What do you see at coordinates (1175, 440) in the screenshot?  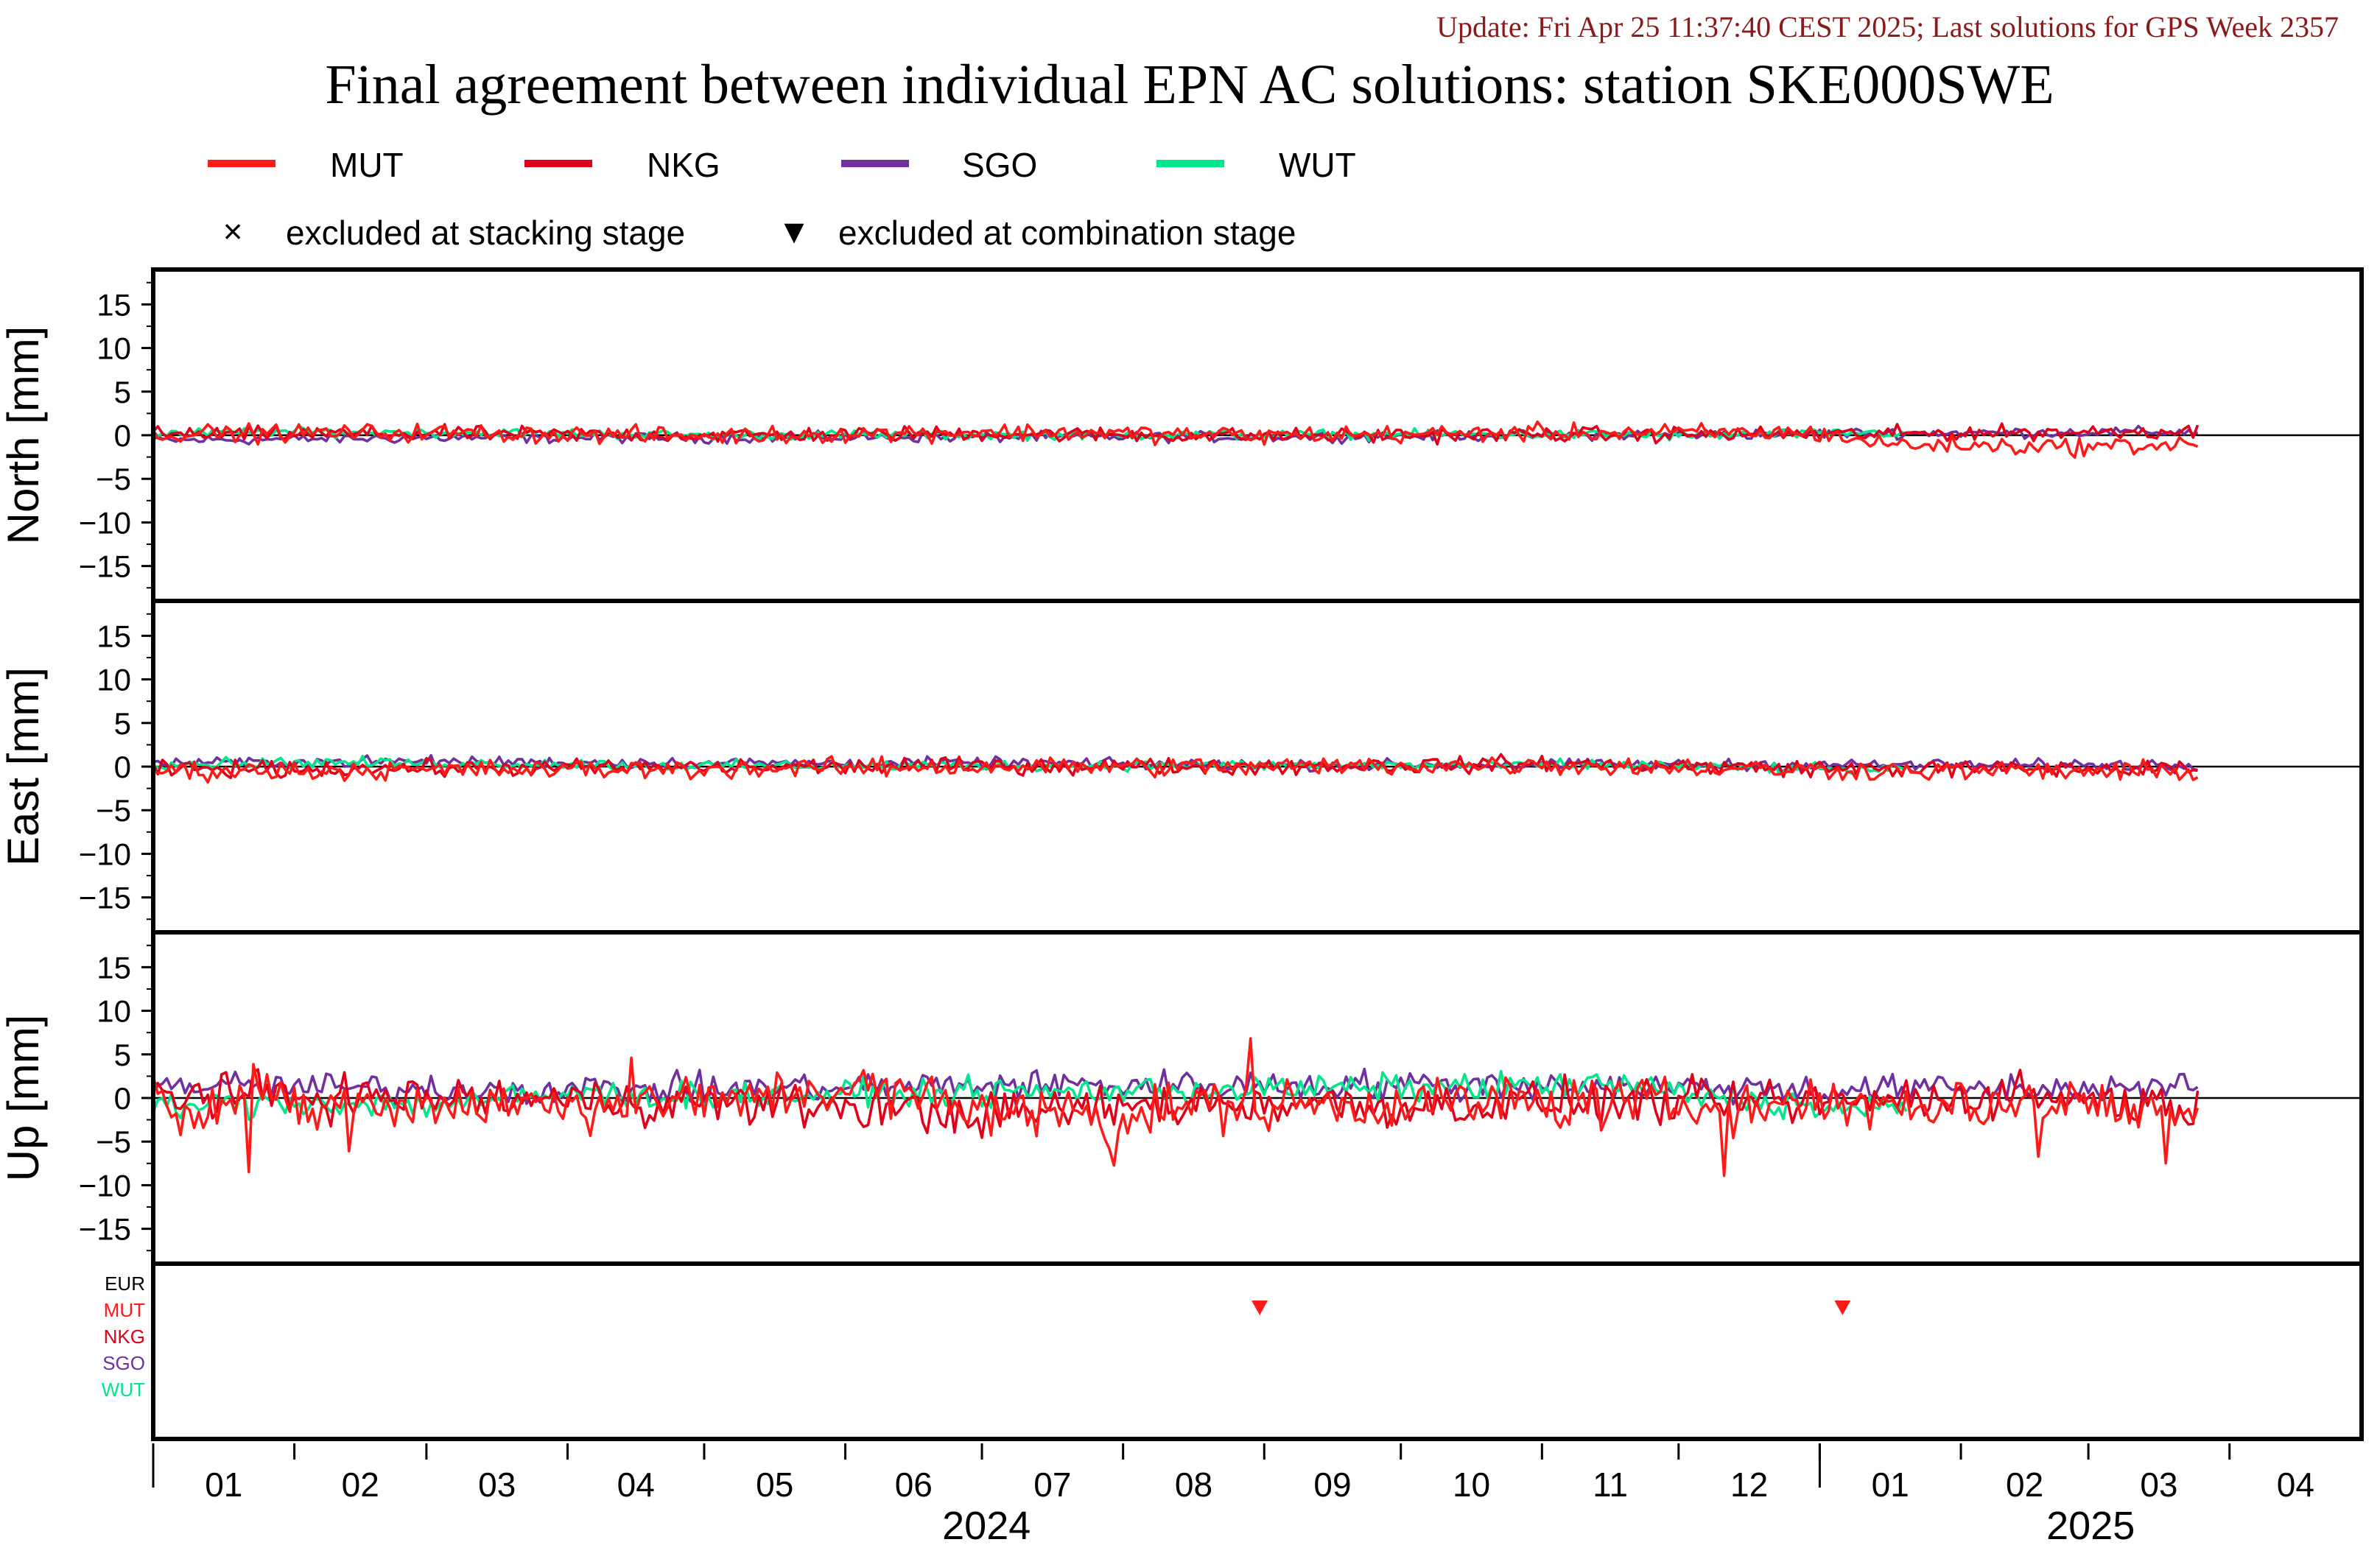 I see `series-mut-north` at bounding box center [1175, 440].